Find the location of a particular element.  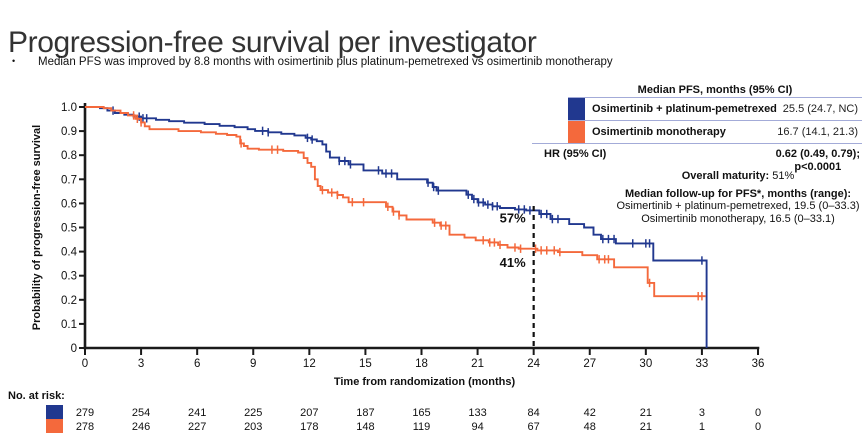

hr-value-line1: 0.62 (0.49, 0.79); is located at coordinates (817, 154).